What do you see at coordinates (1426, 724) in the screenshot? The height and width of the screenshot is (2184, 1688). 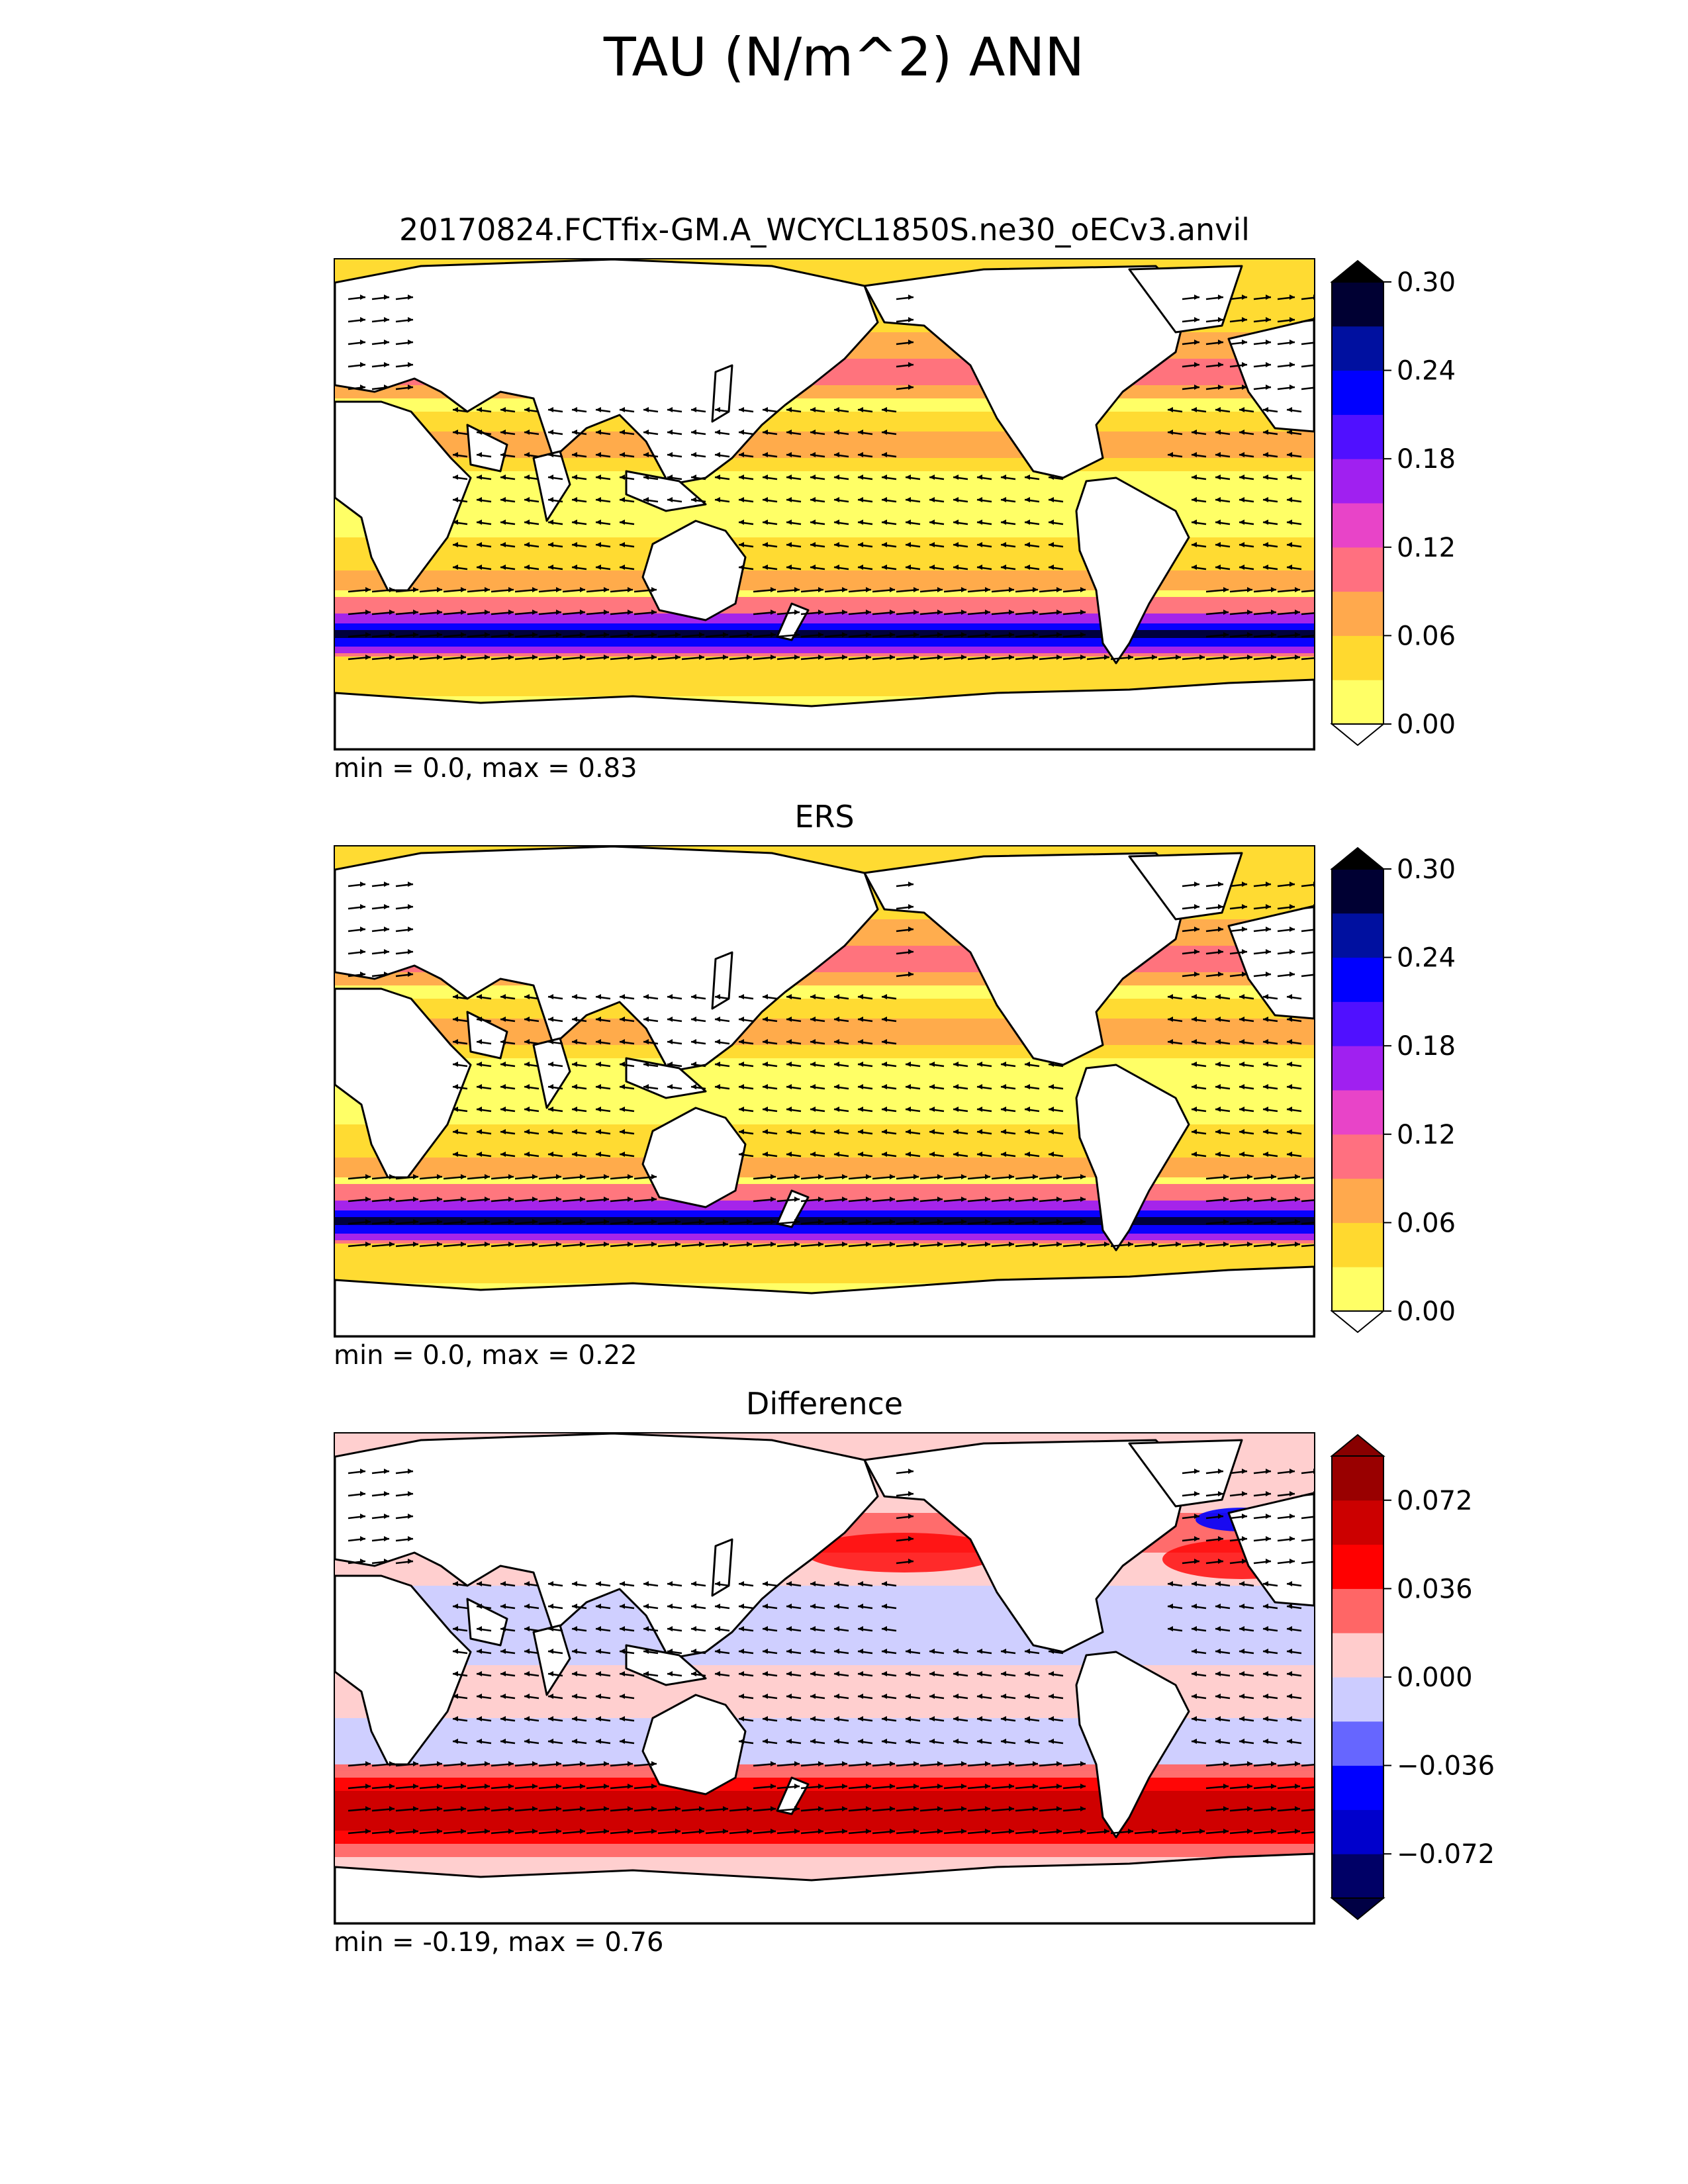 I see `colorbar-tick-label: 0.00` at bounding box center [1426, 724].